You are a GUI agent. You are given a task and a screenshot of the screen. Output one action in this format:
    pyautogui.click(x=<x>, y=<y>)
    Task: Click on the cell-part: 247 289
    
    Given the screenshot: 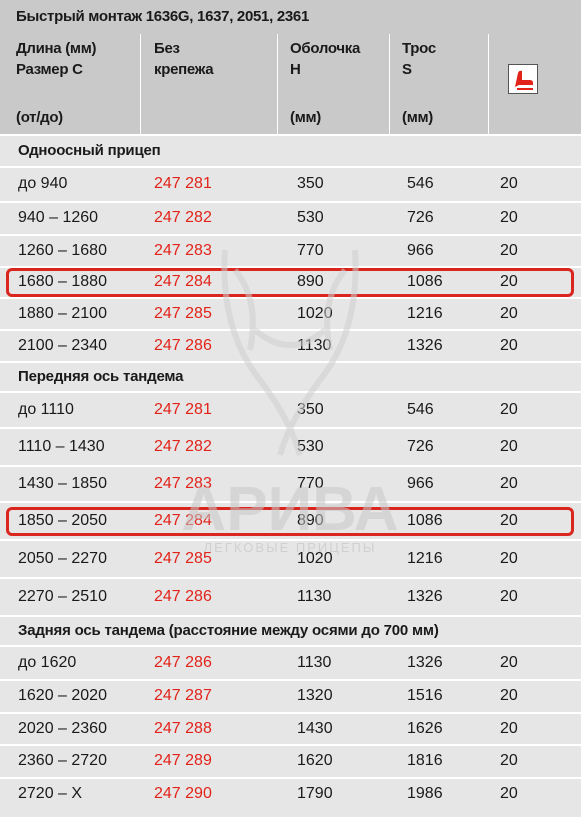 What is the action you would take?
    pyautogui.click(x=183, y=760)
    